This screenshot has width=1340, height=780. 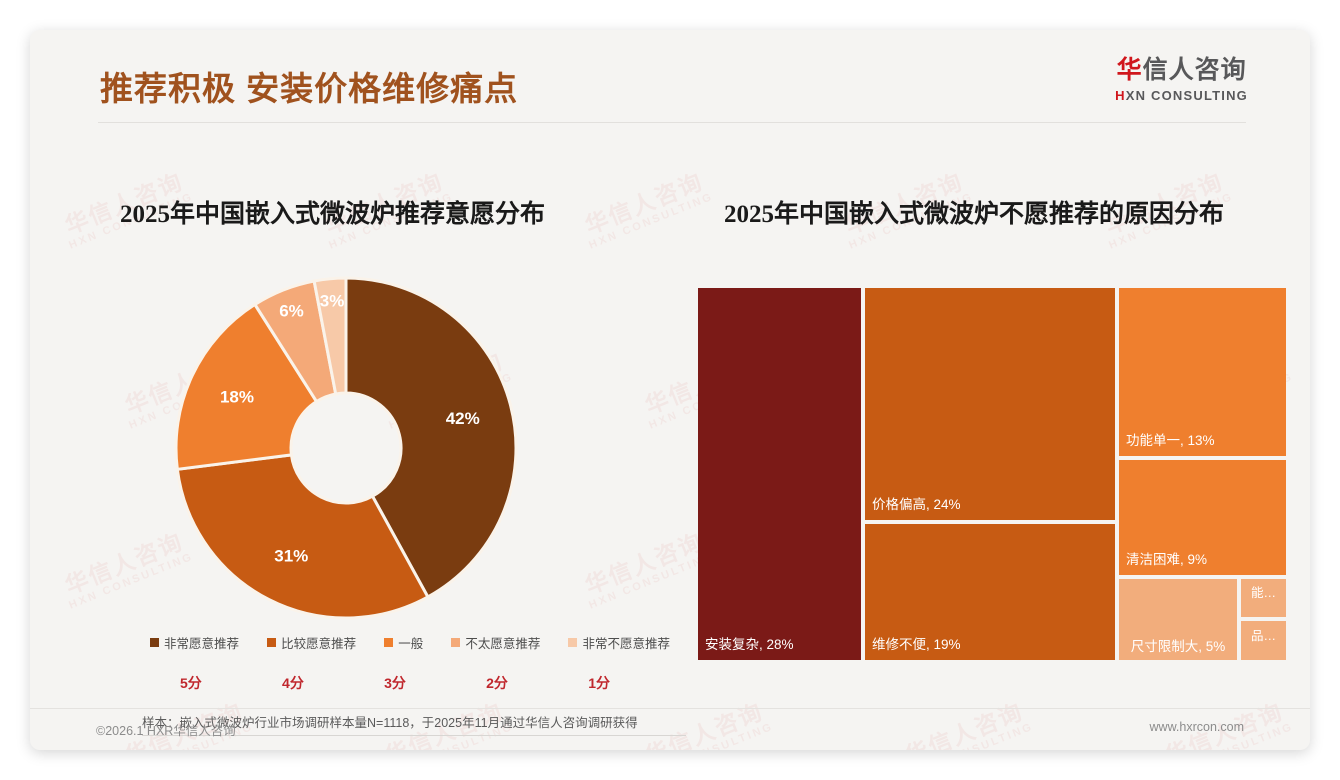 What do you see at coordinates (414, 735) in the screenshot?
I see `sample-note-divider` at bounding box center [414, 735].